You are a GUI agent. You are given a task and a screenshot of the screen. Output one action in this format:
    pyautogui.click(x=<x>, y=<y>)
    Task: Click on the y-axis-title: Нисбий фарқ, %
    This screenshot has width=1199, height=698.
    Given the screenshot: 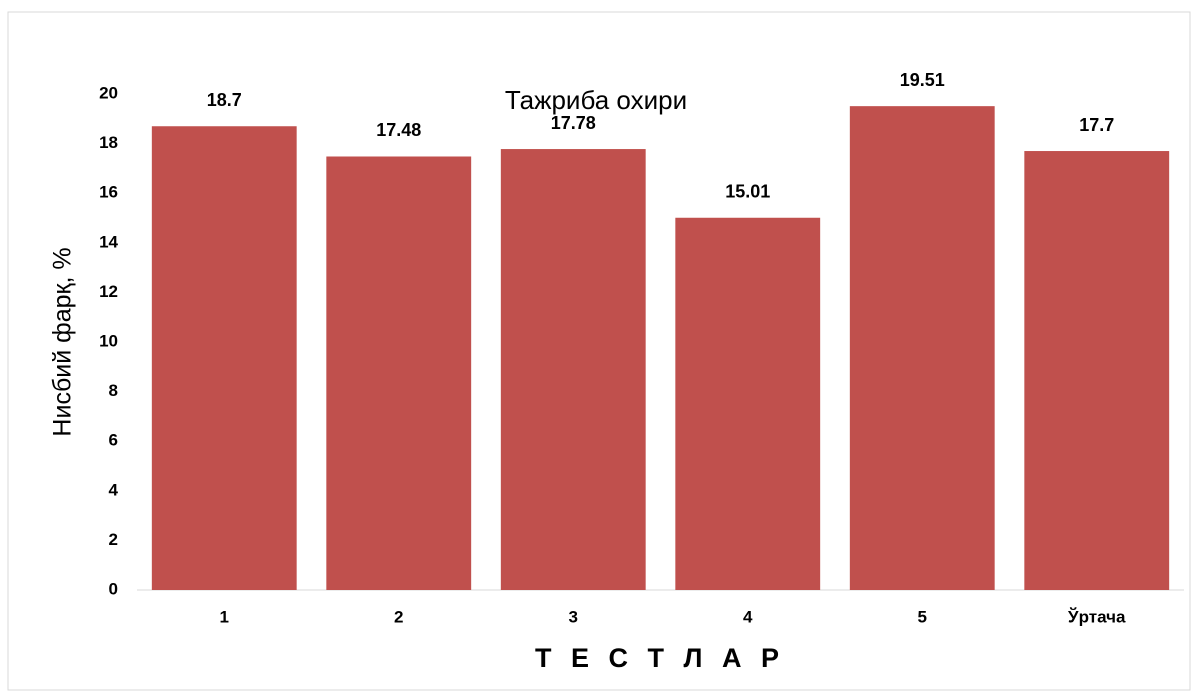 What is the action you would take?
    pyautogui.click(x=63, y=341)
    